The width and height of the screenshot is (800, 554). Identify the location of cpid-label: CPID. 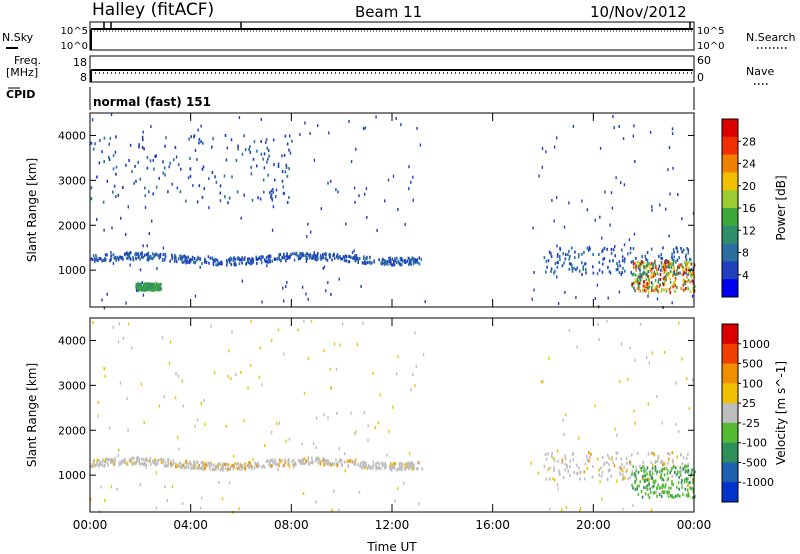
(20, 94).